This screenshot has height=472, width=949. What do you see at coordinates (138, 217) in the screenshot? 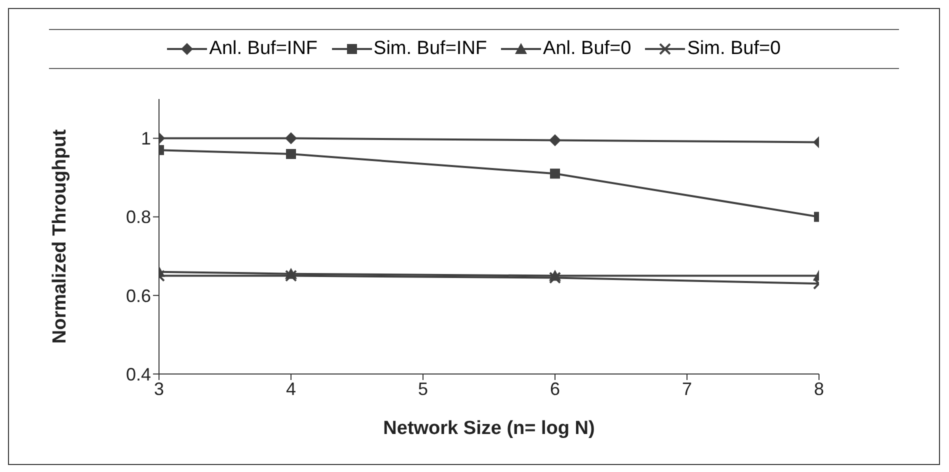
I see `y-tick-label: 0.8` at bounding box center [138, 217].